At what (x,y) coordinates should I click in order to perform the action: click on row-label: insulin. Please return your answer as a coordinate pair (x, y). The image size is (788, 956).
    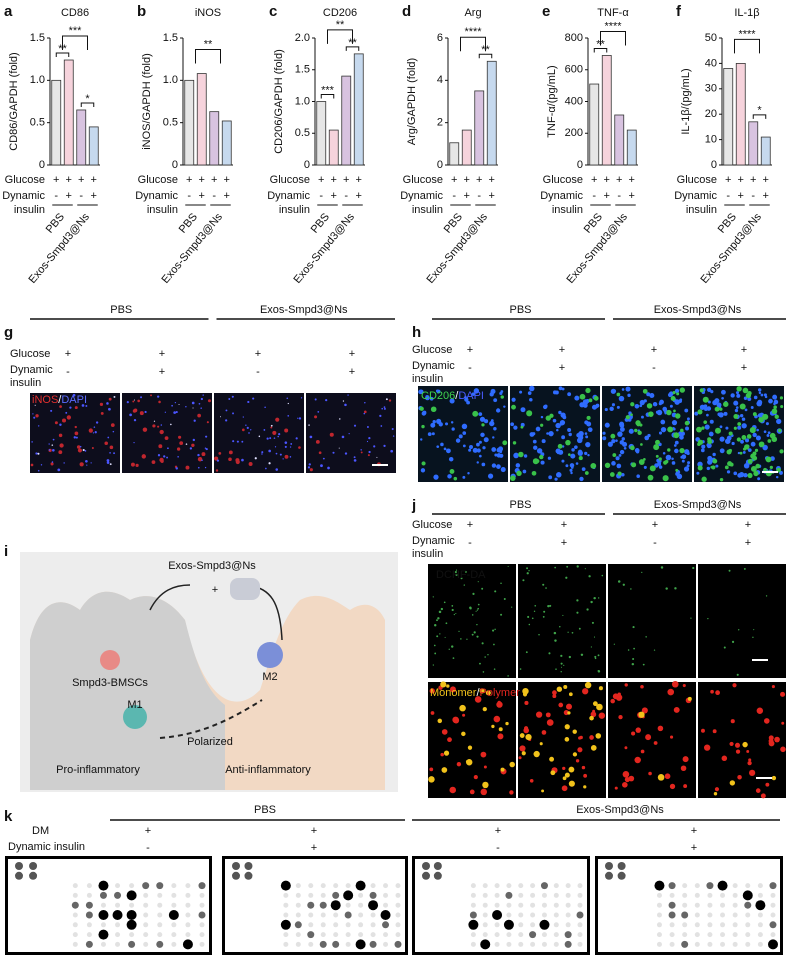
    Looking at the image, I should click on (427, 210).